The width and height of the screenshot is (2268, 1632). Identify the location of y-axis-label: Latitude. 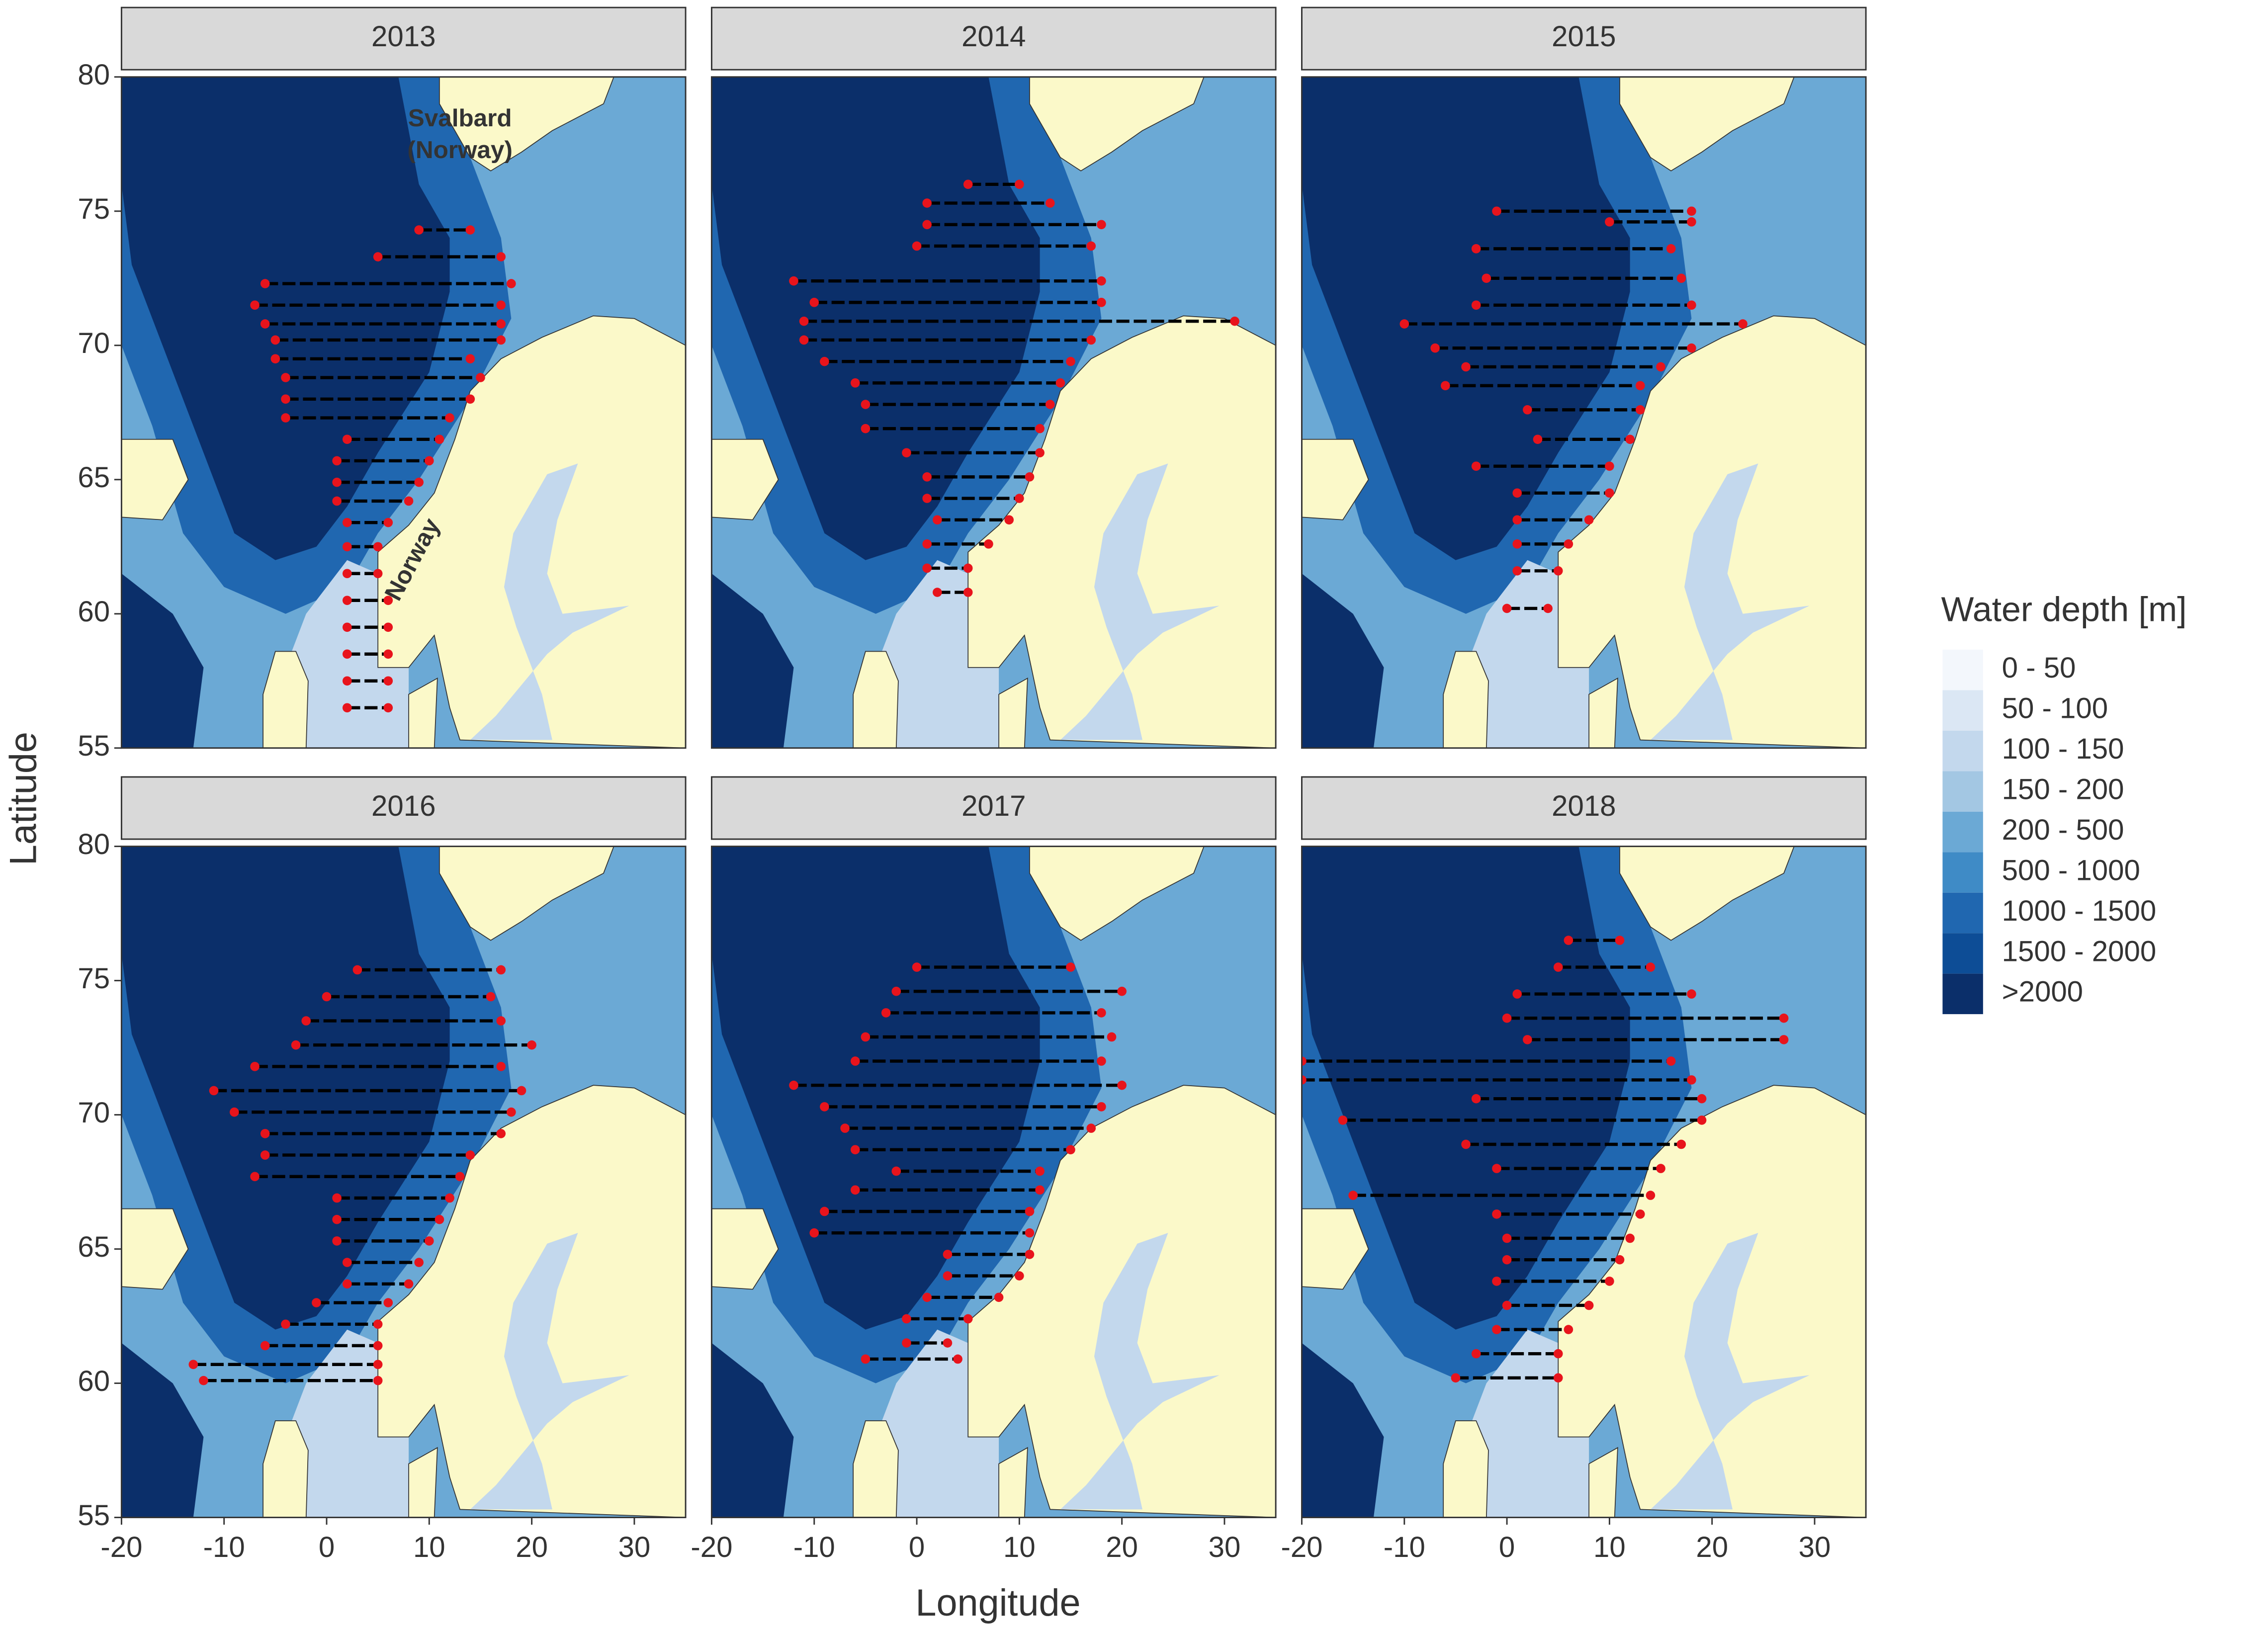
(23, 799).